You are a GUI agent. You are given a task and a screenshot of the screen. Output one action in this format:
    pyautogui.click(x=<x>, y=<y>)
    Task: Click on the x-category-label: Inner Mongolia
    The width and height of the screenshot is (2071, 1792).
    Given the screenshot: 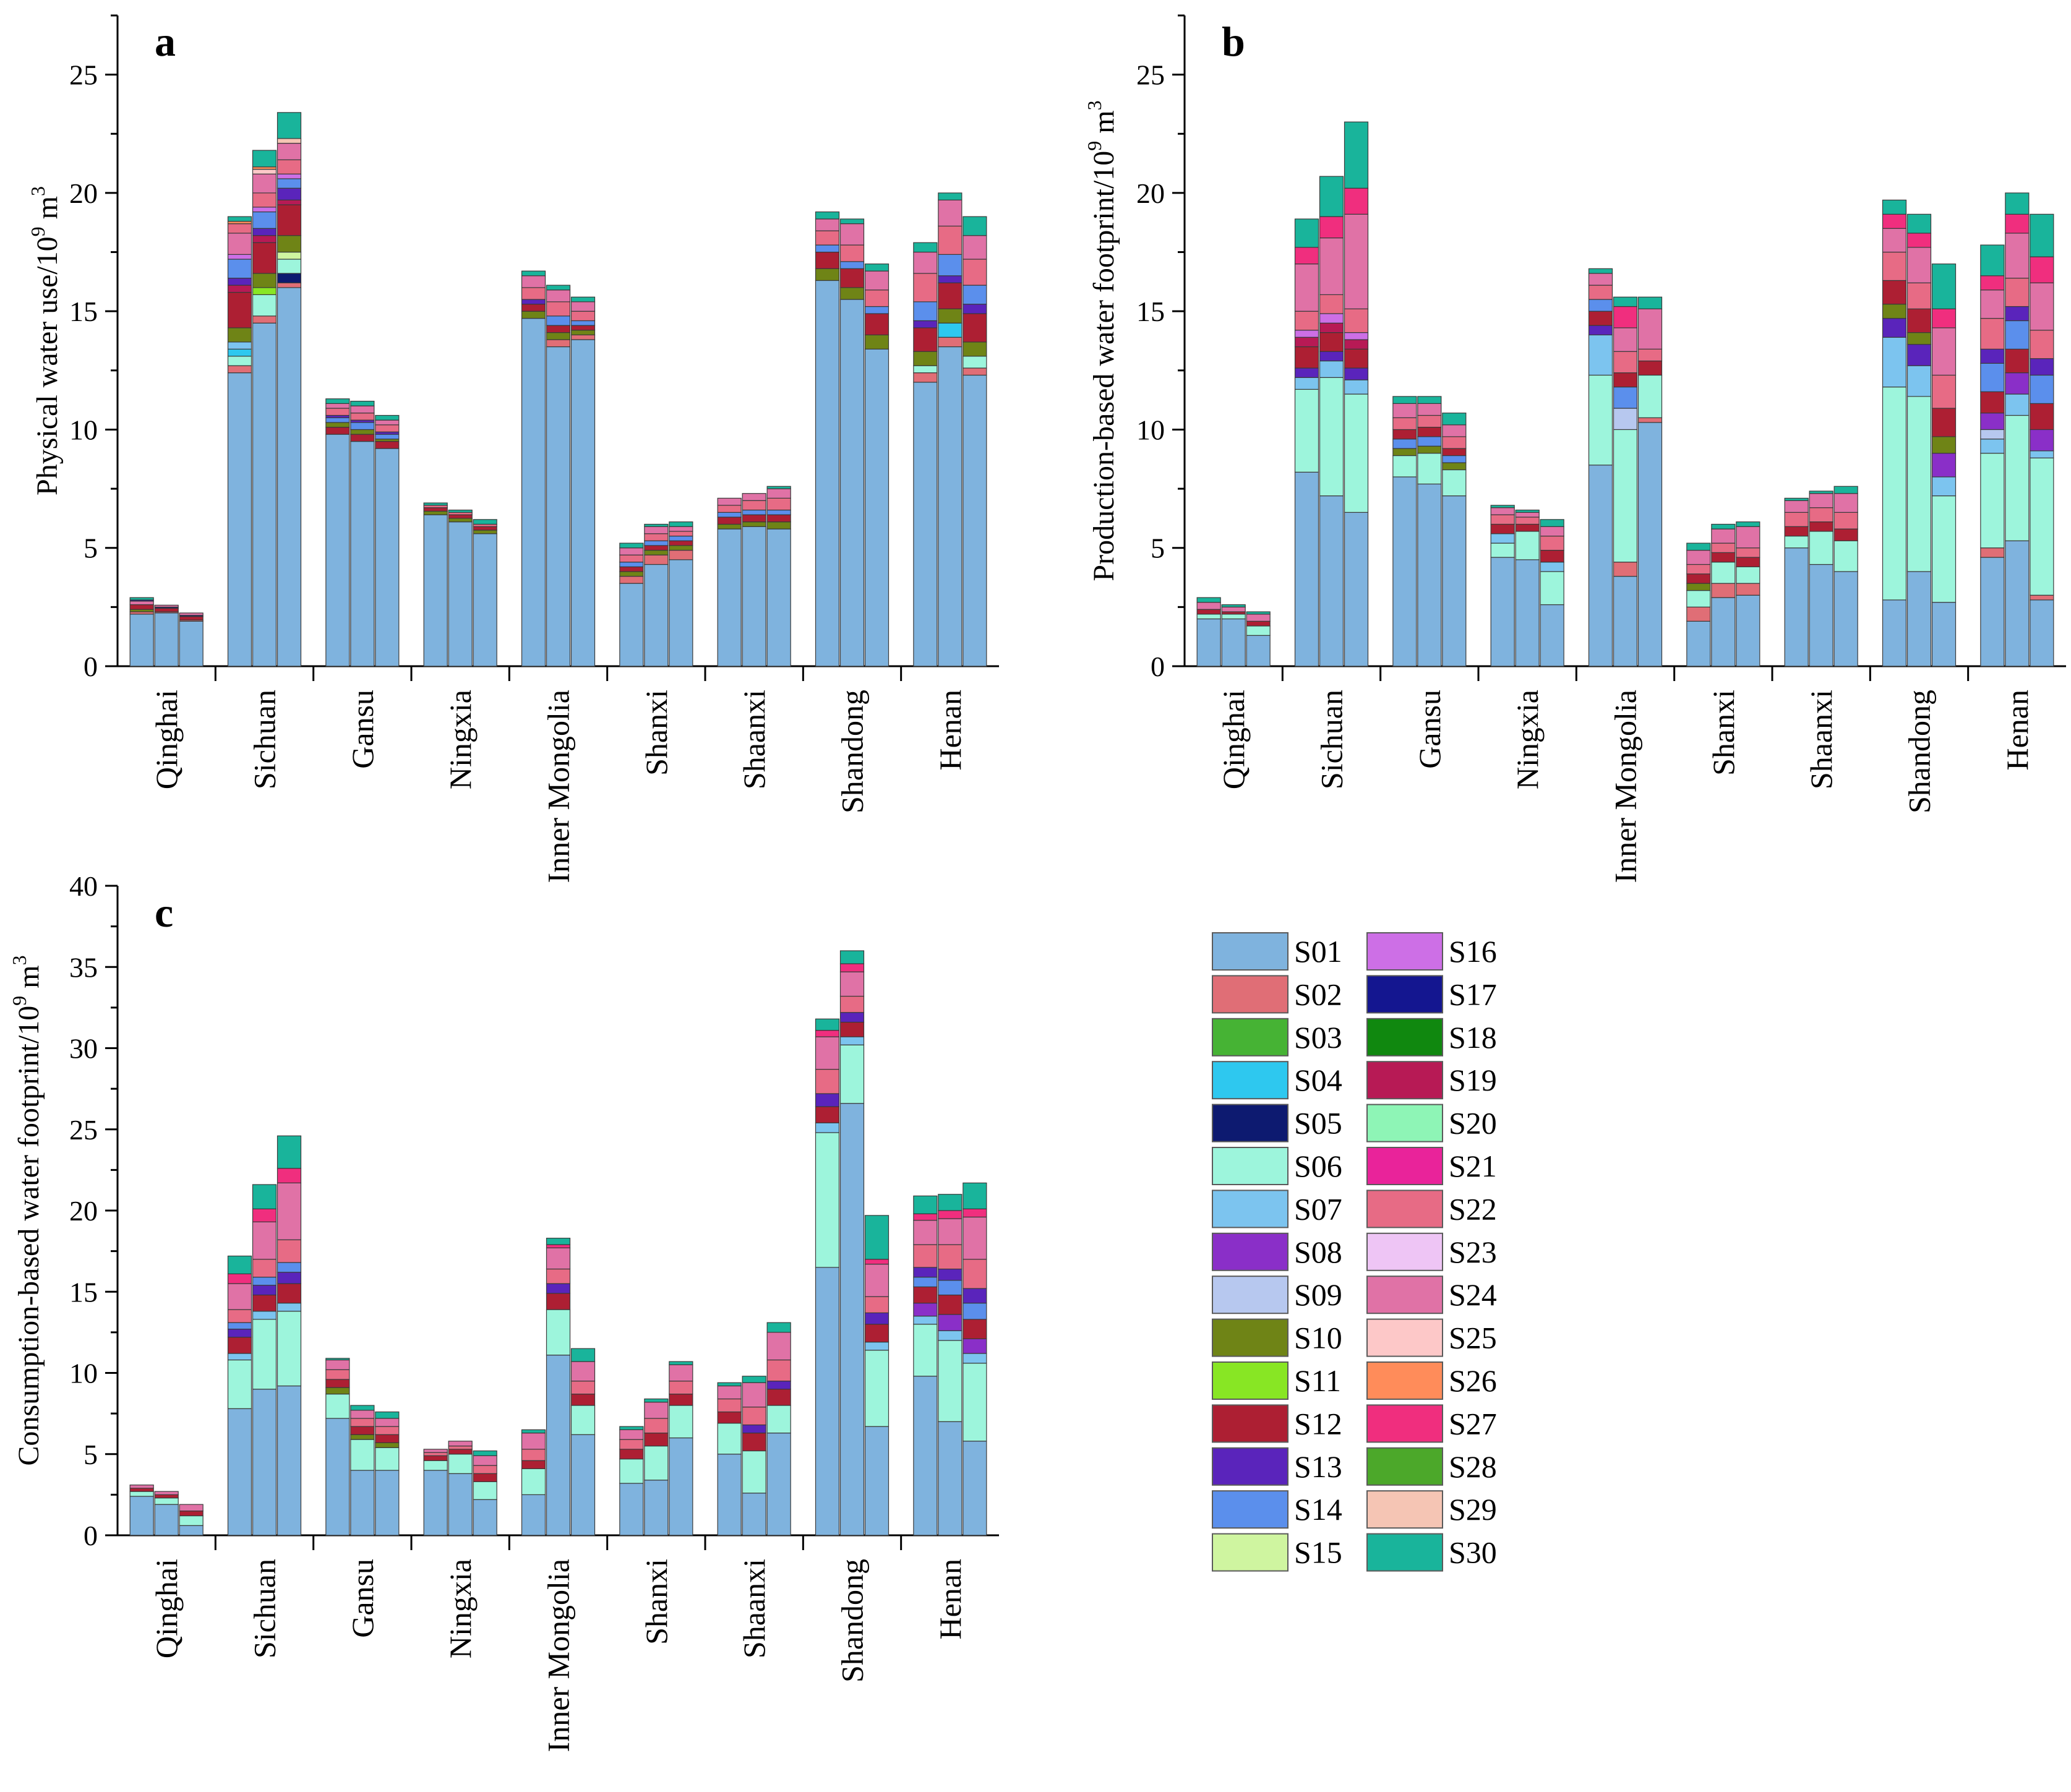 What is the action you would take?
    pyautogui.click(x=1625, y=786)
    